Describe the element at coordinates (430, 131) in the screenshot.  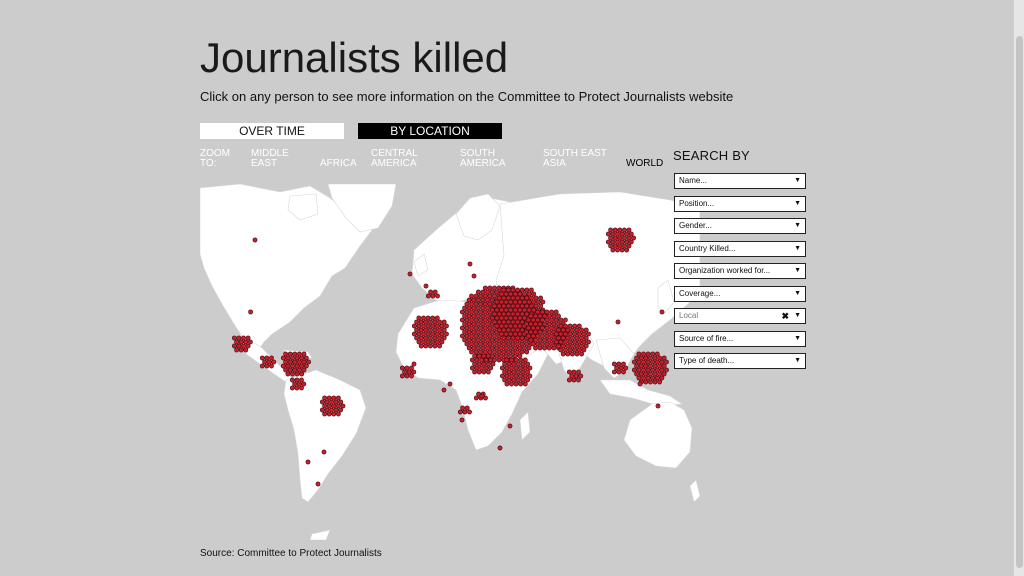
I see `tab-by-location: BY LOCATION` at that location.